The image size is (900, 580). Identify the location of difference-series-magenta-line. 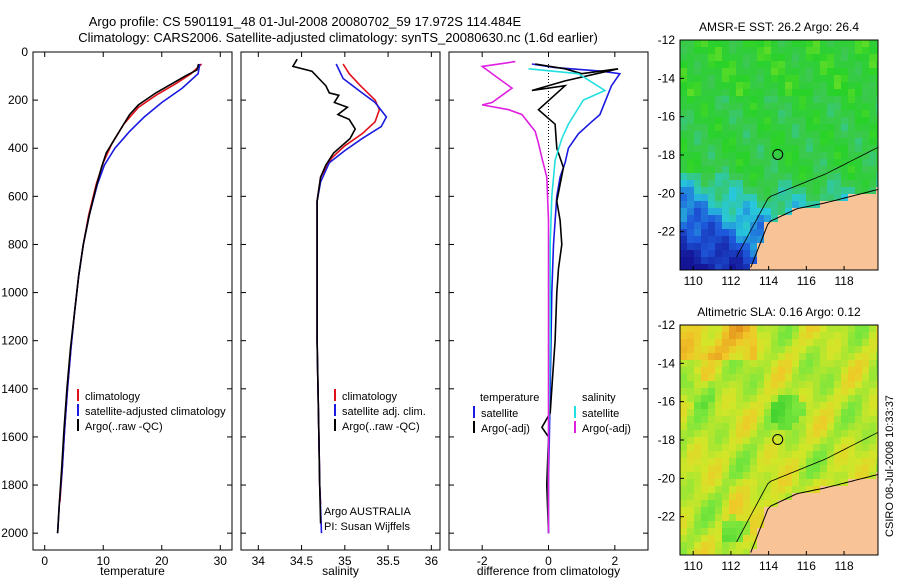
(515, 297).